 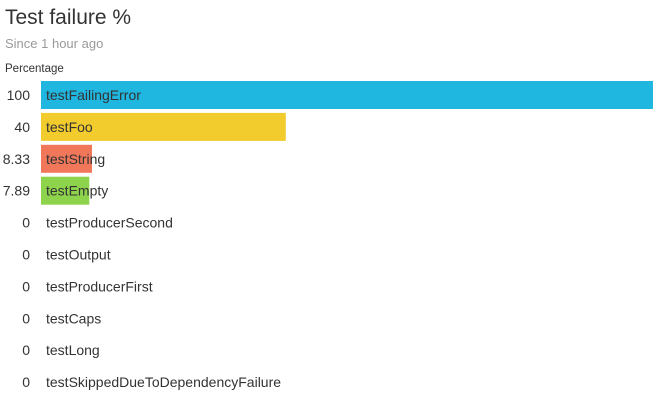 What do you see at coordinates (73, 318) in the screenshot?
I see `category-label-testCaps: testCaps` at bounding box center [73, 318].